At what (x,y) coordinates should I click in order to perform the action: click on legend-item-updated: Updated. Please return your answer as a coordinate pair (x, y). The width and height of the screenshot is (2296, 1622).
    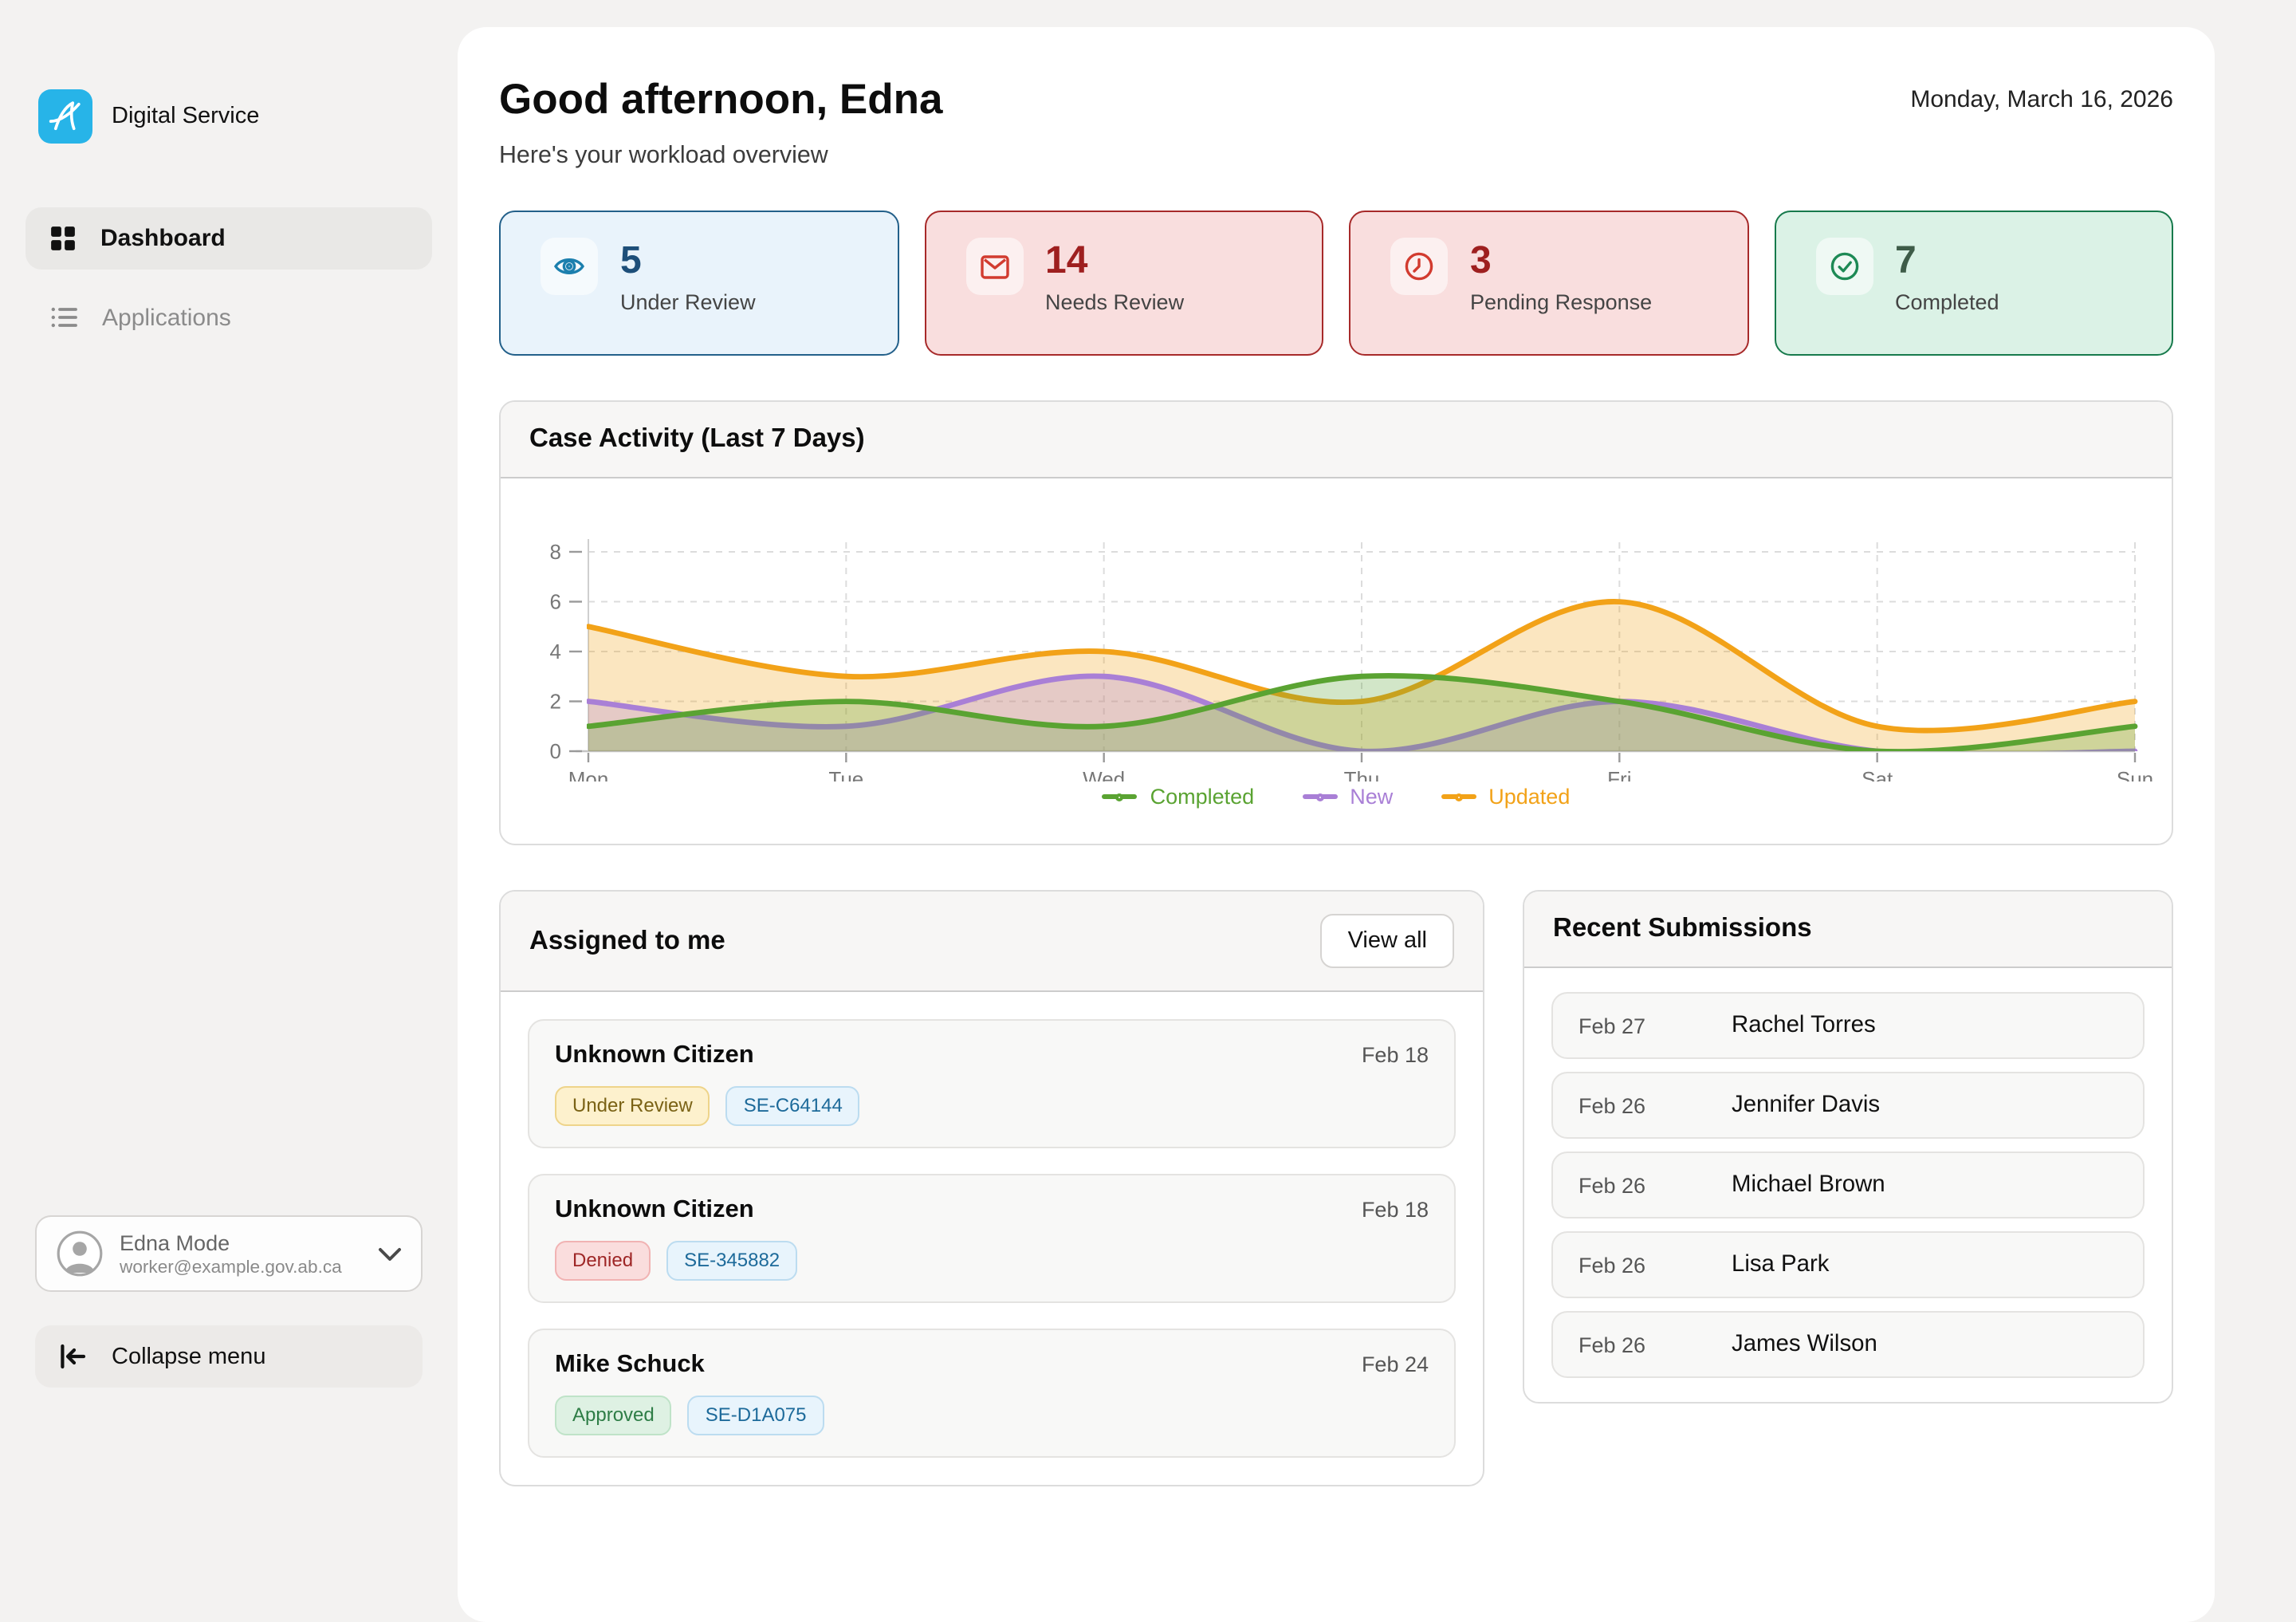
    Looking at the image, I should click on (1505, 797).